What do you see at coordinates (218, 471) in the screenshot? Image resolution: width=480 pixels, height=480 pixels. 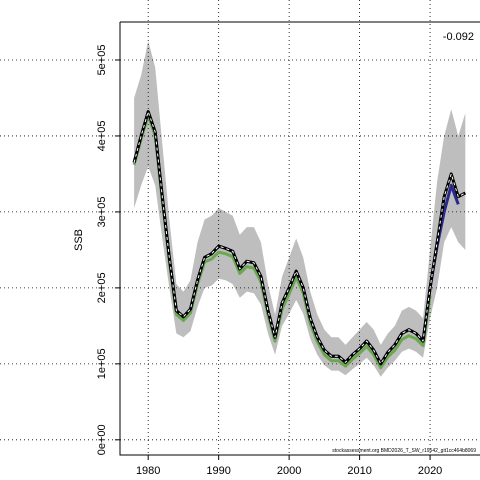 I see `x-tick-label: 1990` at bounding box center [218, 471].